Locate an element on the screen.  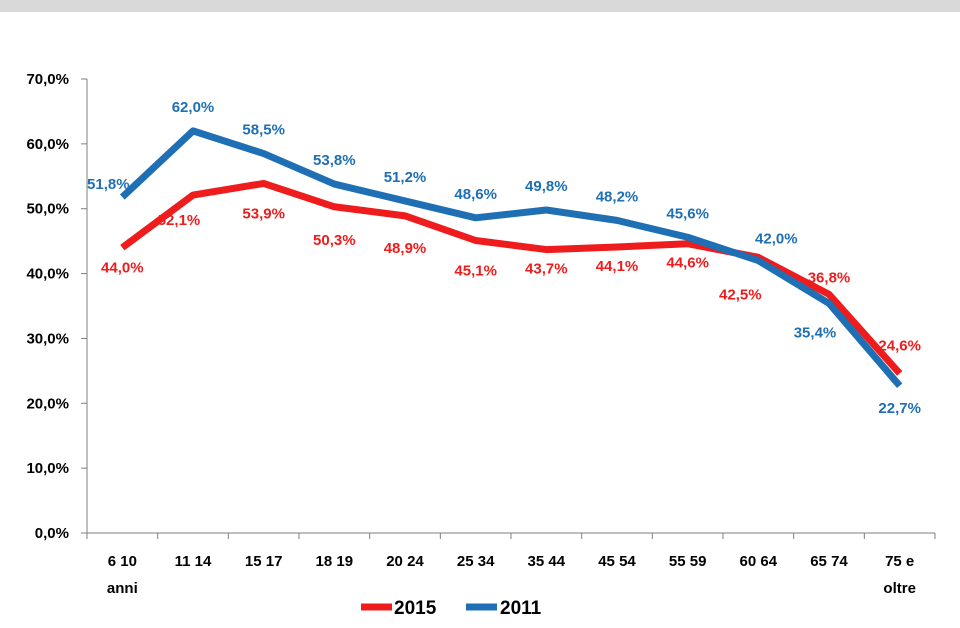
data-label-2015: 44,1% is located at coordinates (617, 266).